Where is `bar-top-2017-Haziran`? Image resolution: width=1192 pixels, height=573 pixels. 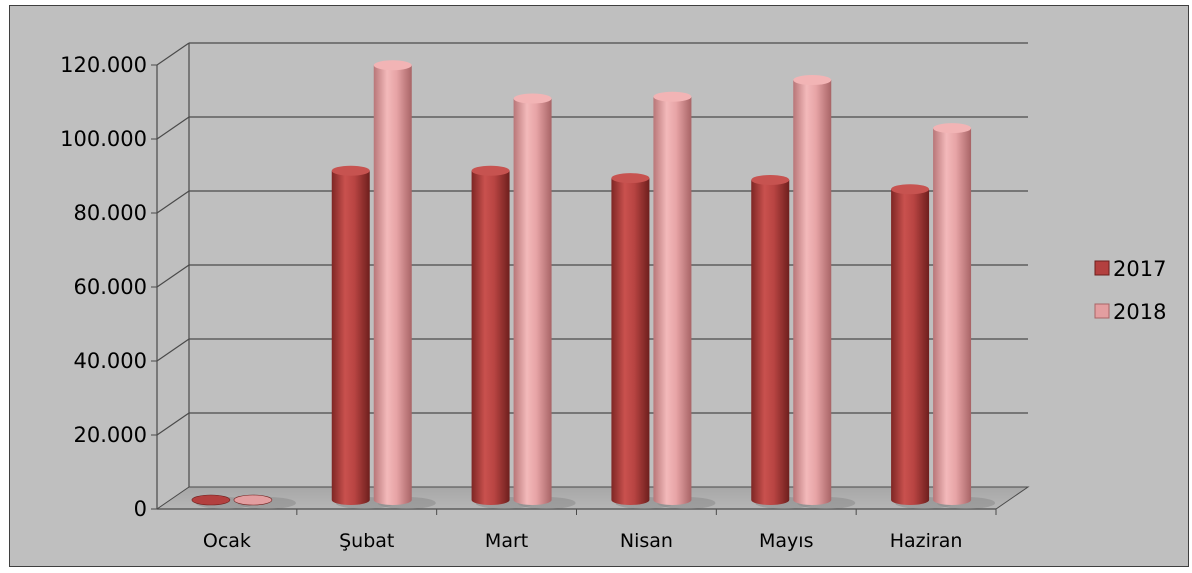
bar-top-2017-Haziran is located at coordinates (910, 189).